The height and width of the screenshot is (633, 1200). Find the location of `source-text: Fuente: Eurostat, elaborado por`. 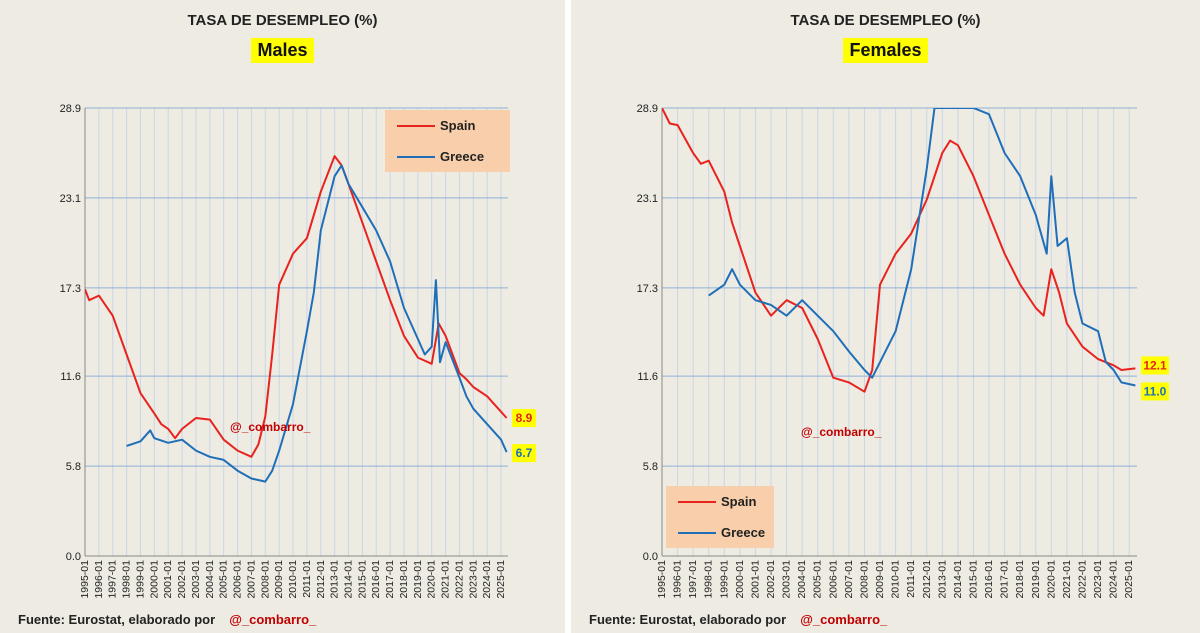

source-text: Fuente: Eurostat, elaborado por is located at coordinates (117, 619).